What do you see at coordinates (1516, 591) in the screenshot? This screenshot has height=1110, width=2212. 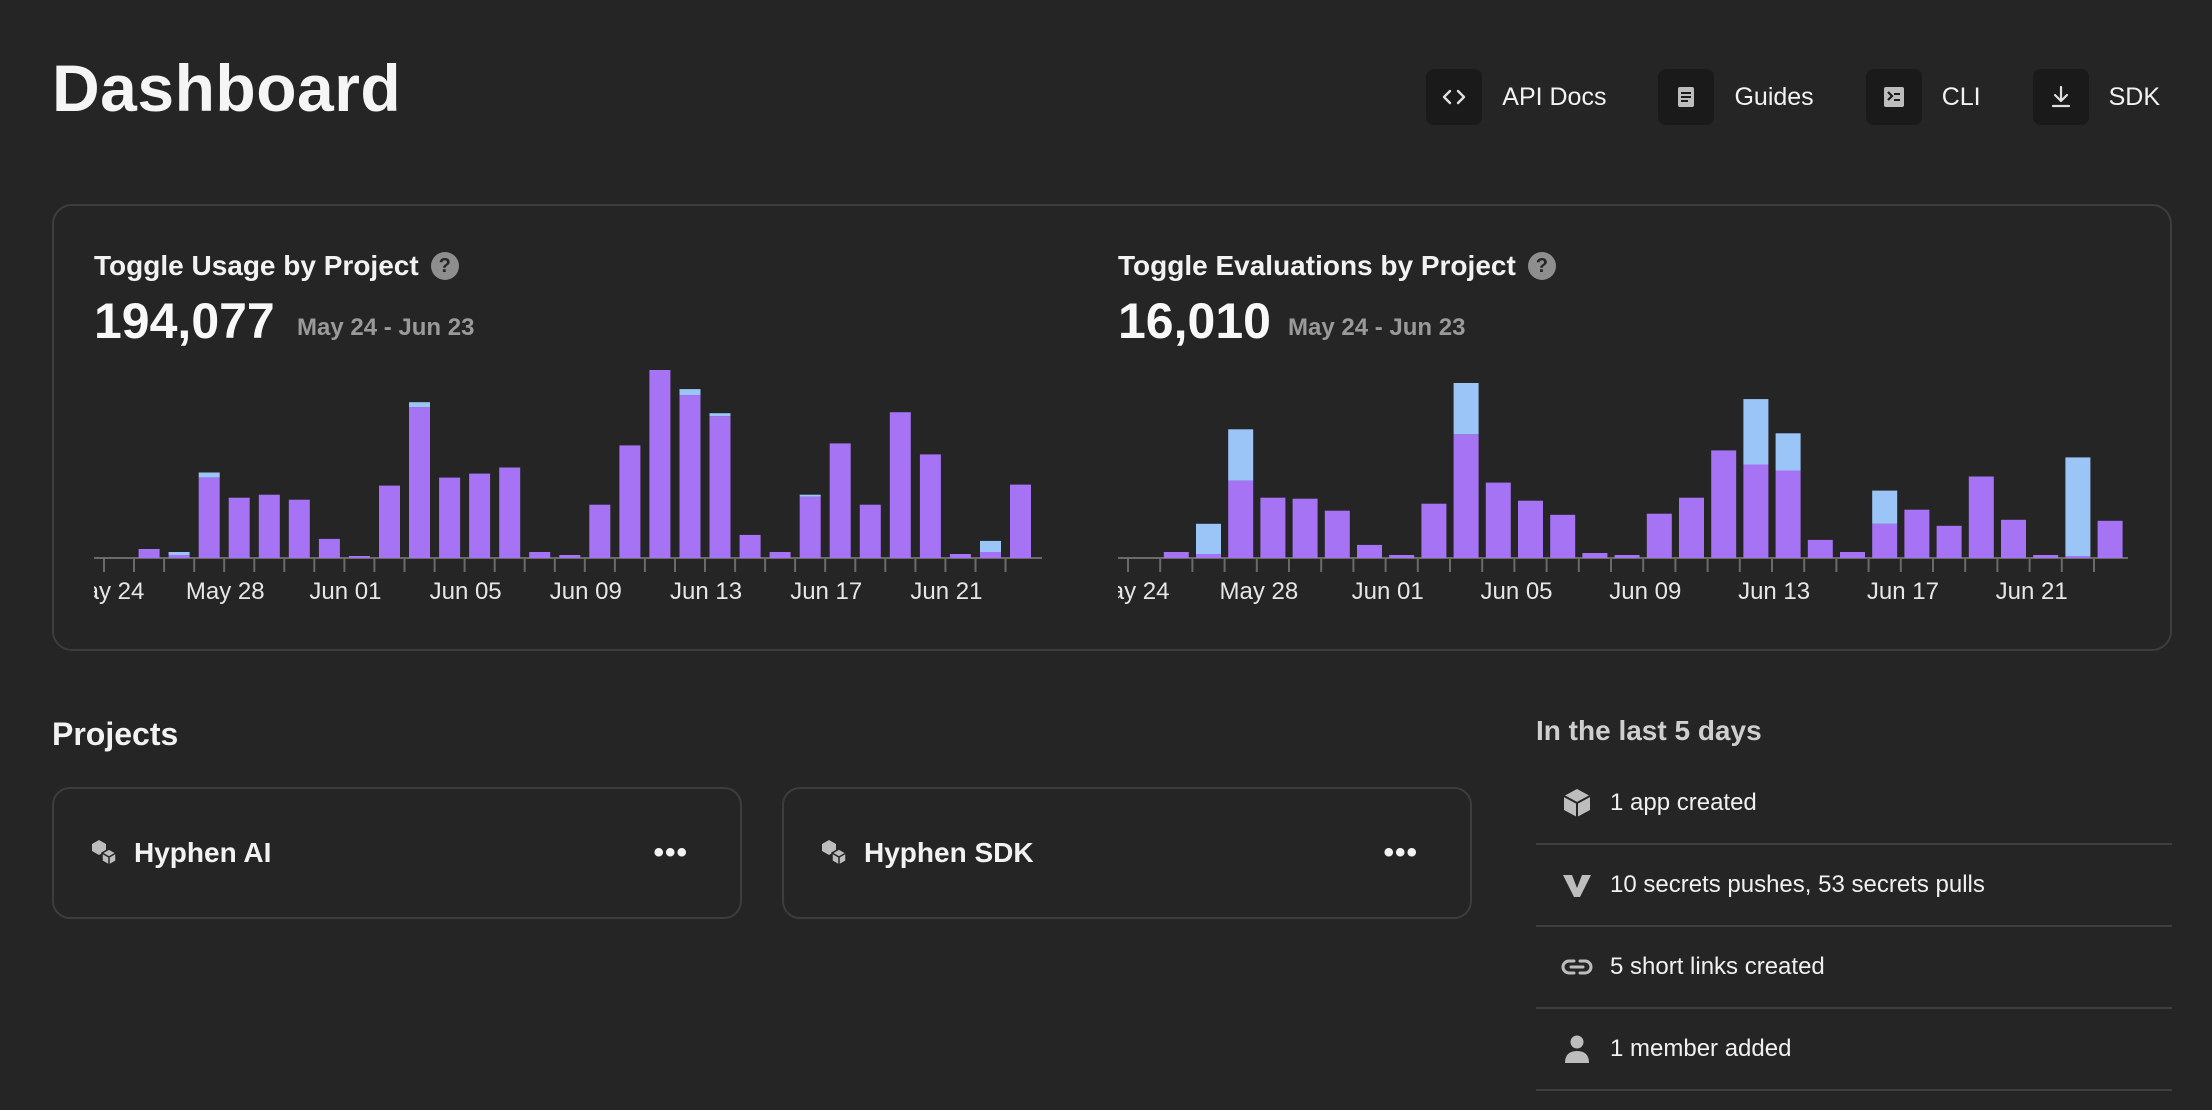 I see `x-axis-tick-label: Jun 05` at bounding box center [1516, 591].